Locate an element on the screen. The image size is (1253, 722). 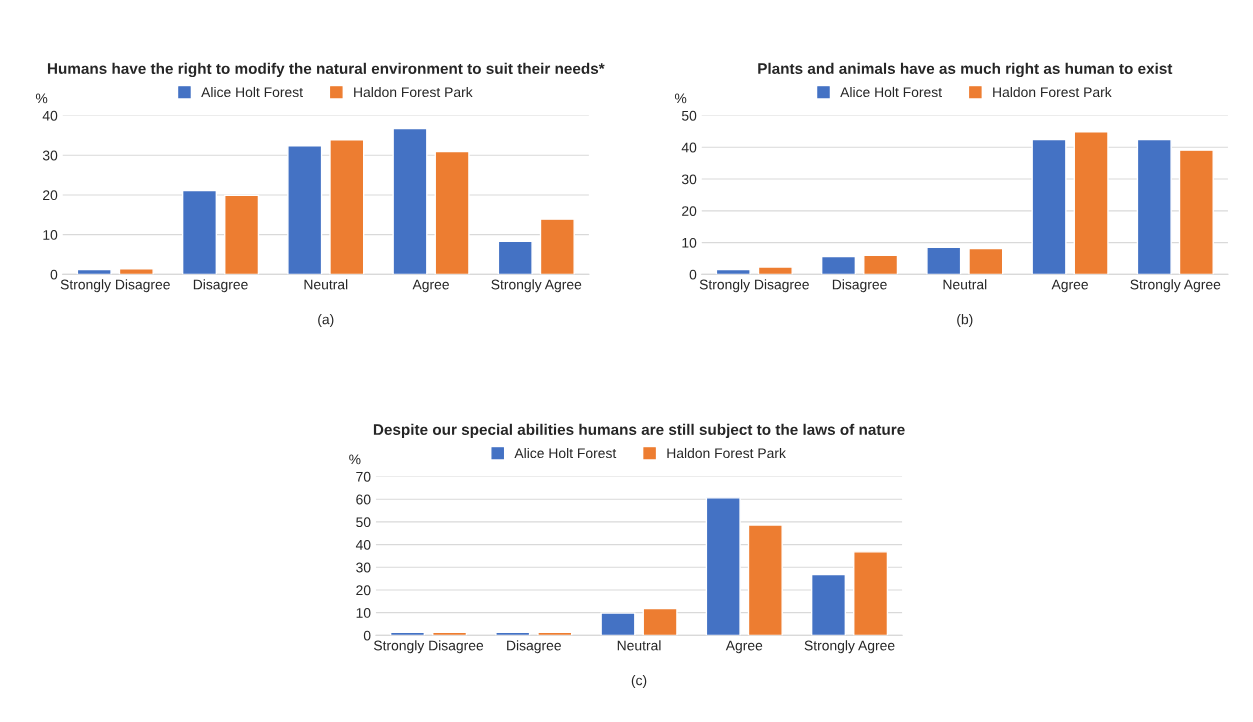
y-tick-label: 60 is located at coordinates (363, 499).